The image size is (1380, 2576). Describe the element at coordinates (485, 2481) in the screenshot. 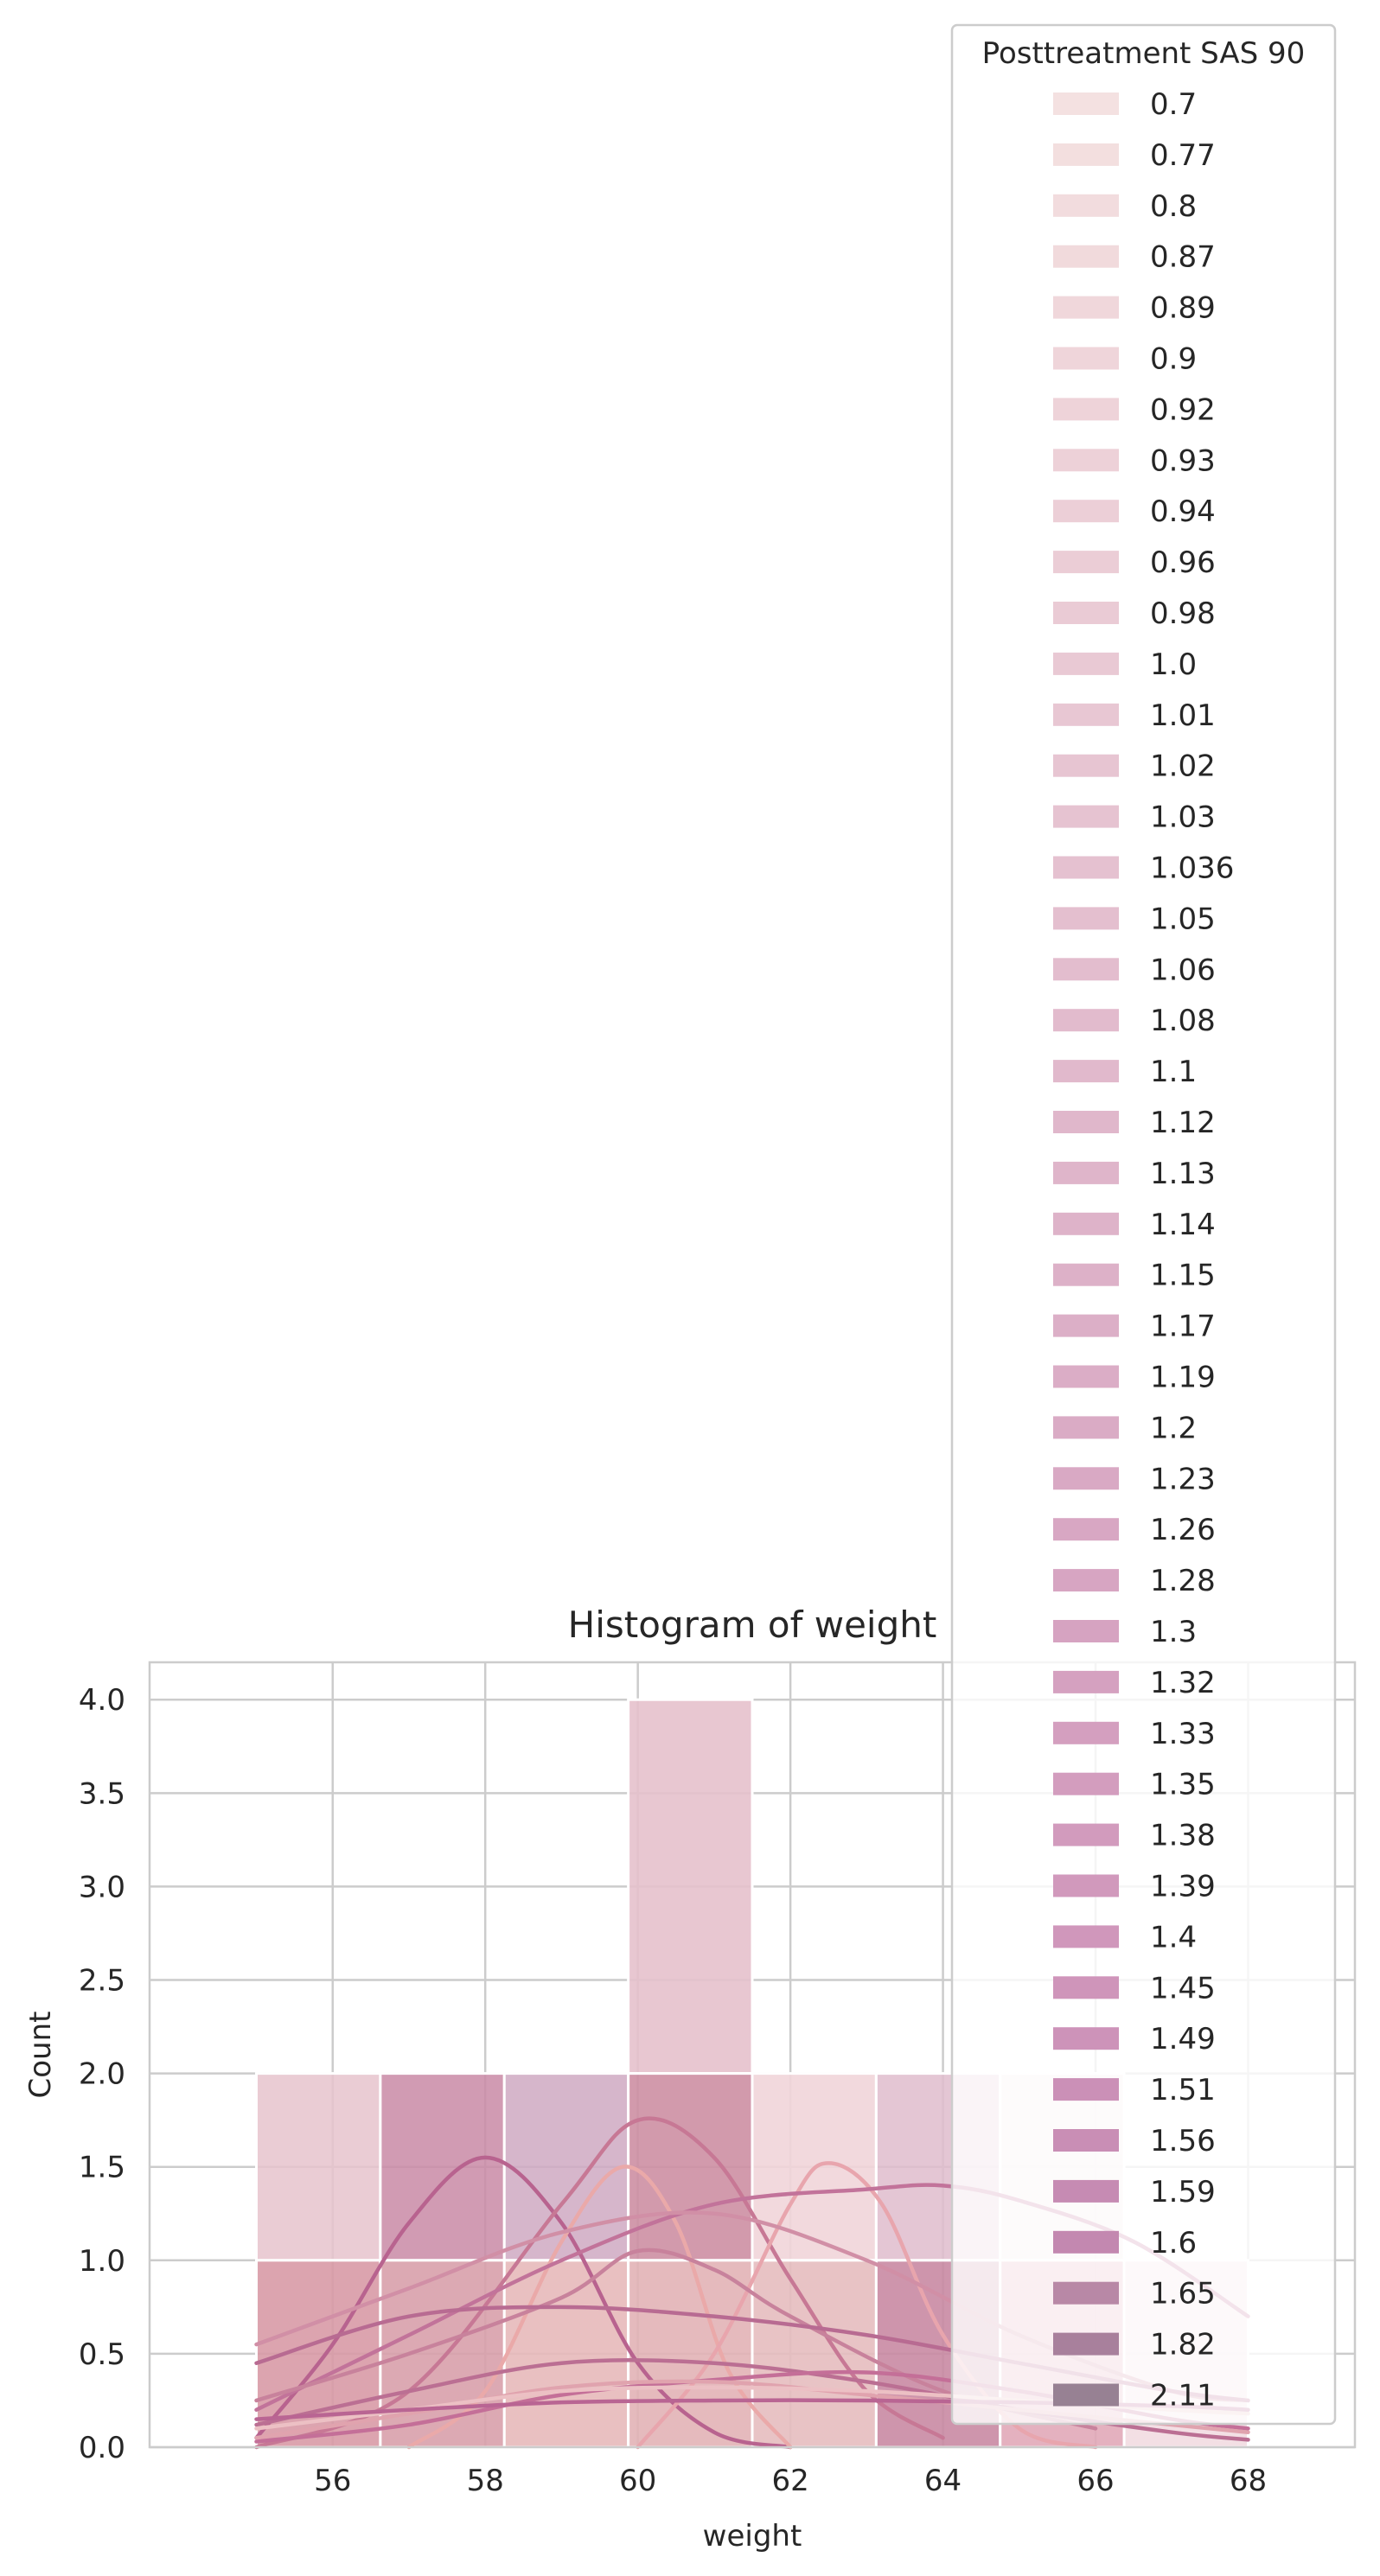

I see `x-tick-label: 58` at that location.